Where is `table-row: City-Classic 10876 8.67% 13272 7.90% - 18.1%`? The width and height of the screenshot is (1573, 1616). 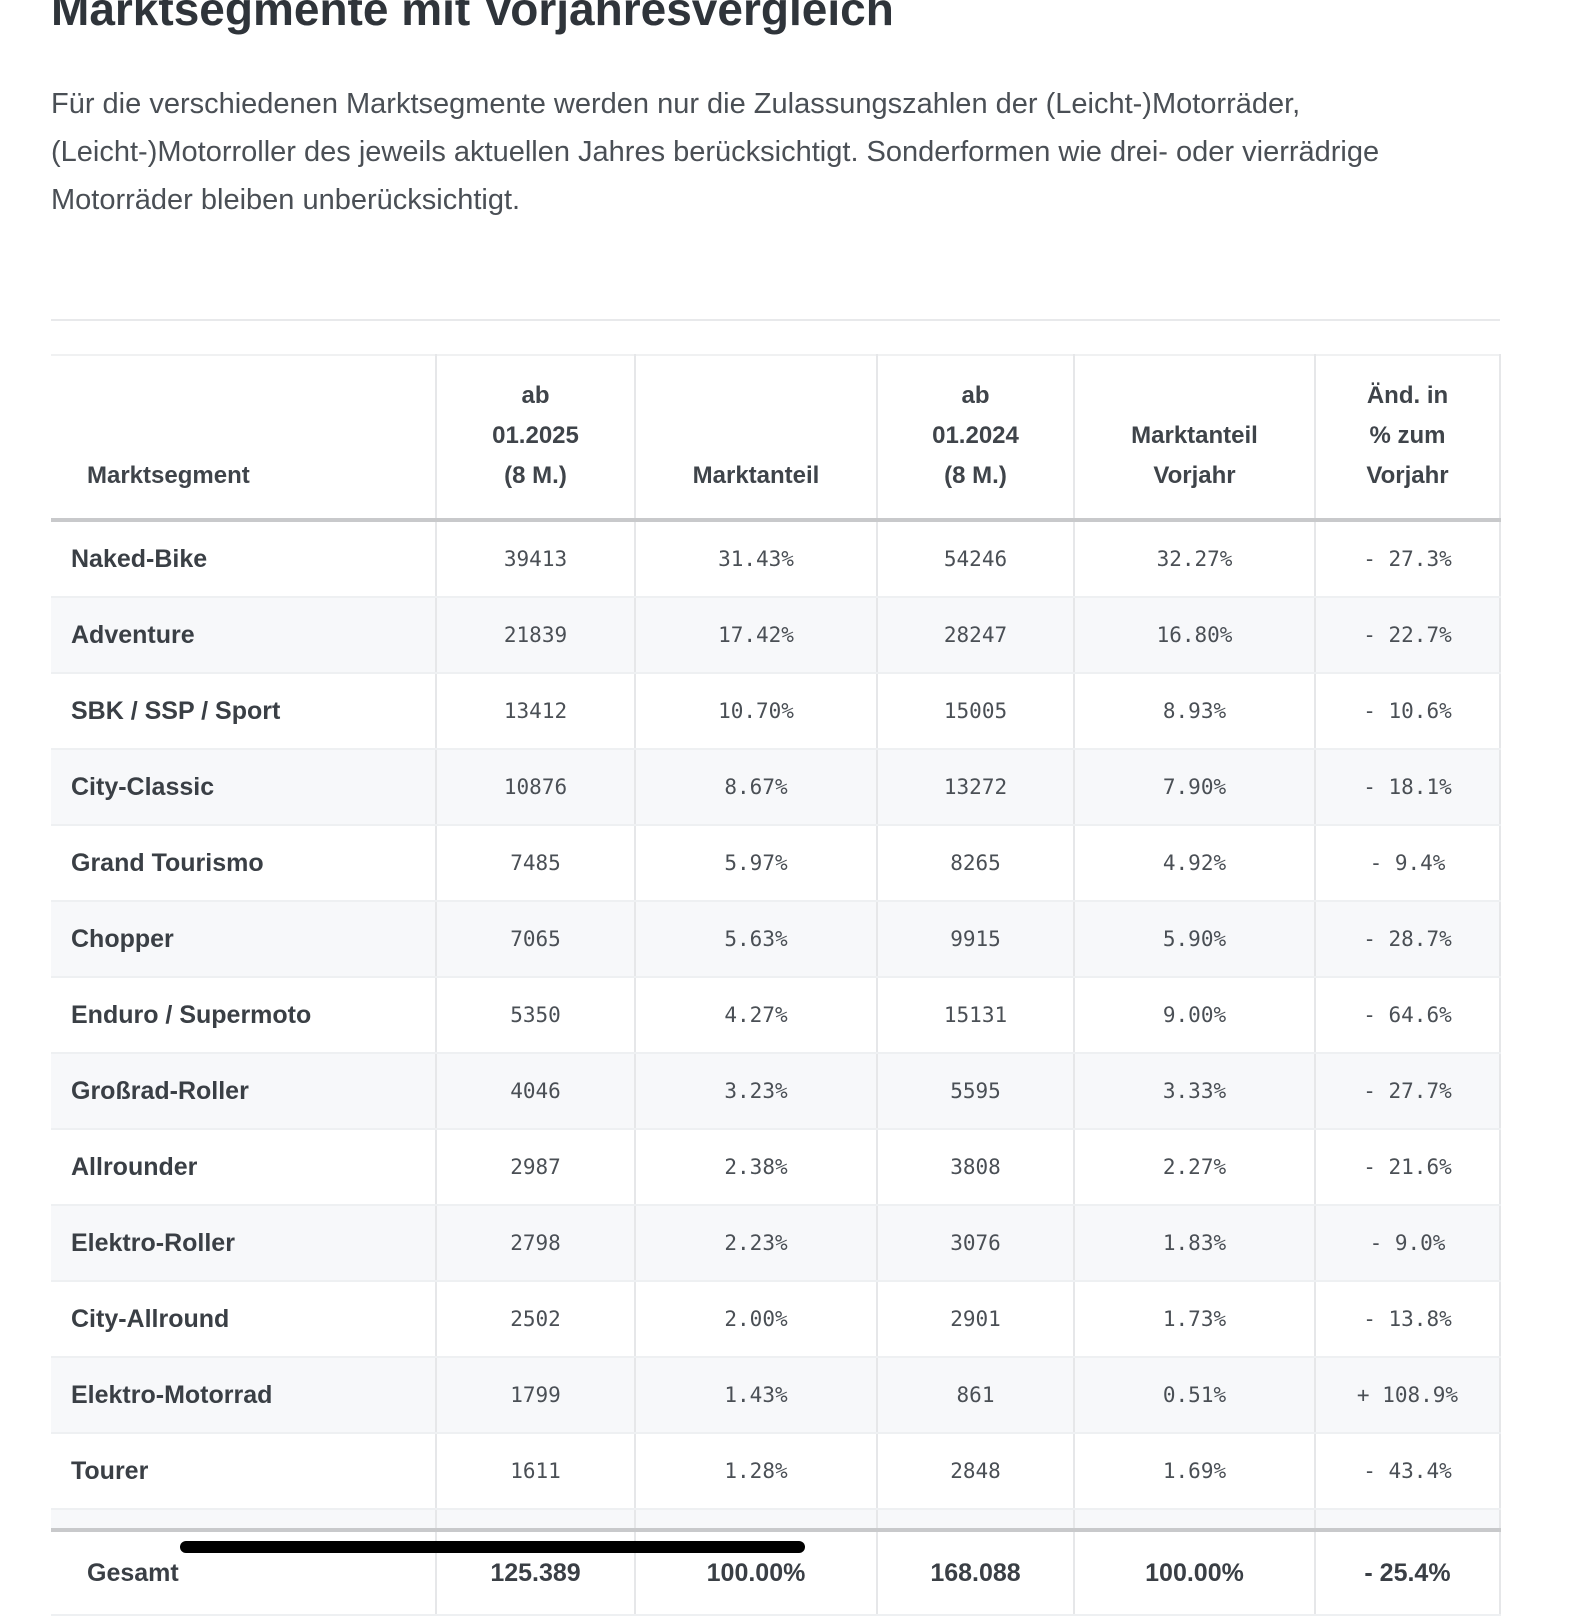 table-row: City-Classic 10876 8.67% 13272 7.90% - 18.1% is located at coordinates (776, 787).